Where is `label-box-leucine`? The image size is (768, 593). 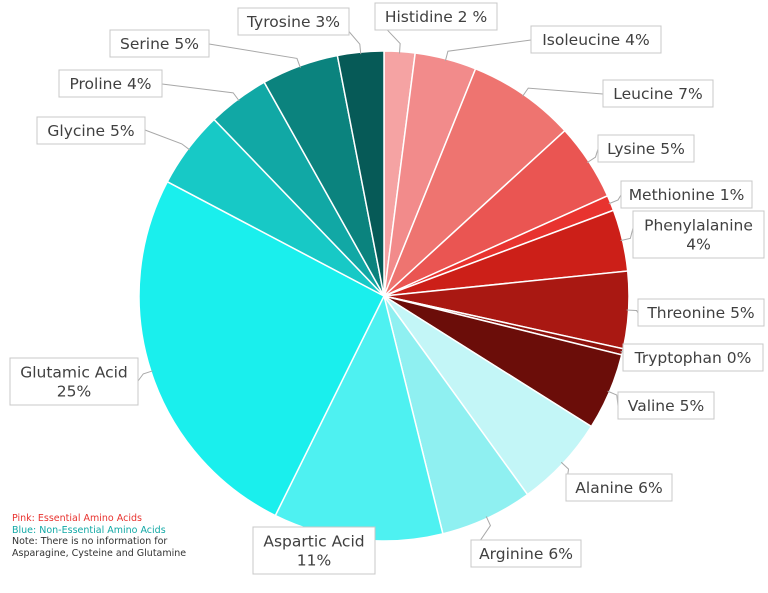
label-box-leucine is located at coordinates (658, 93).